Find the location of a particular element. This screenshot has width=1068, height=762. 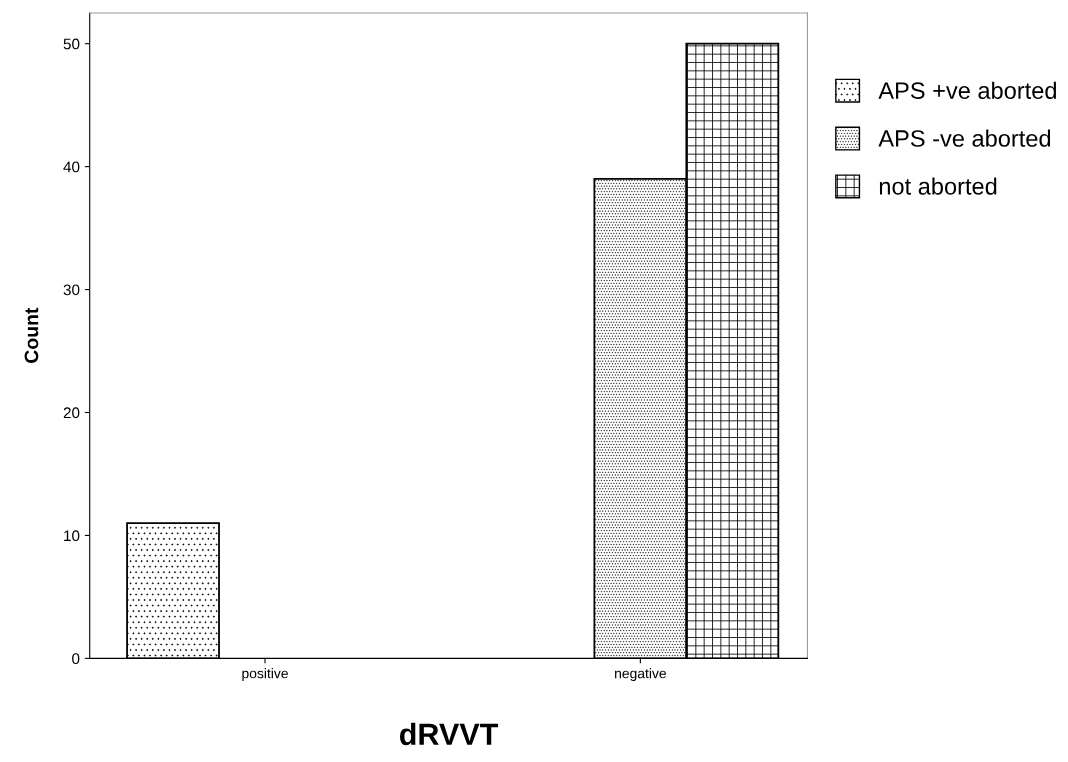

x-tick-label: positive is located at coordinates (265, 675).